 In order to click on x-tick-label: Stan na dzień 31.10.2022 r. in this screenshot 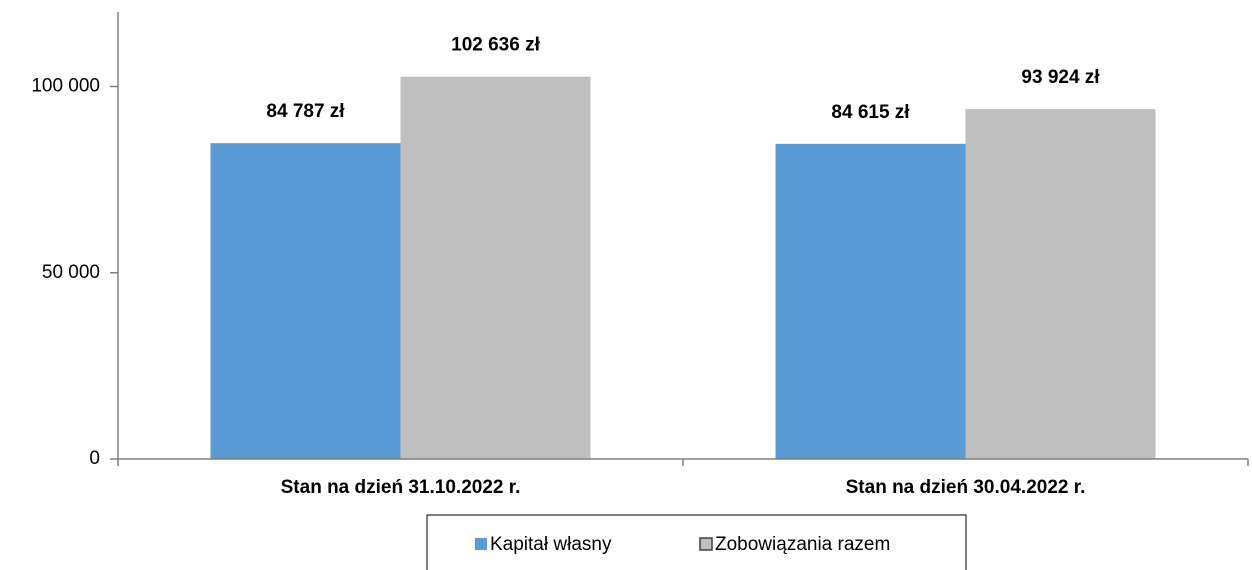, I will do `click(401, 487)`.